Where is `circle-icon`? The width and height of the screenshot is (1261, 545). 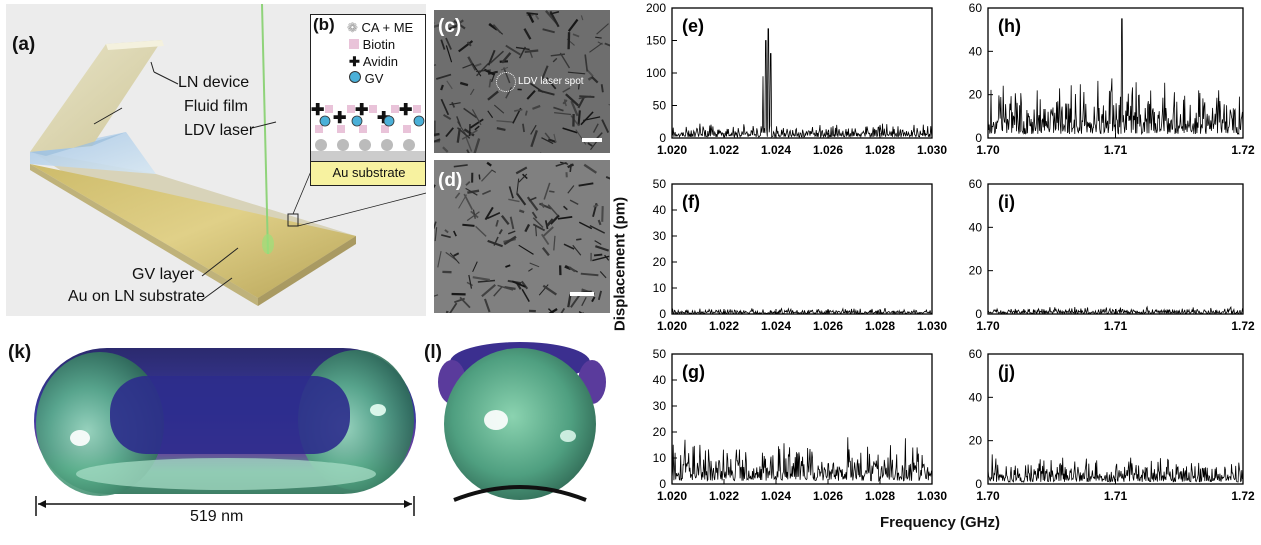 circle-icon is located at coordinates (355, 77).